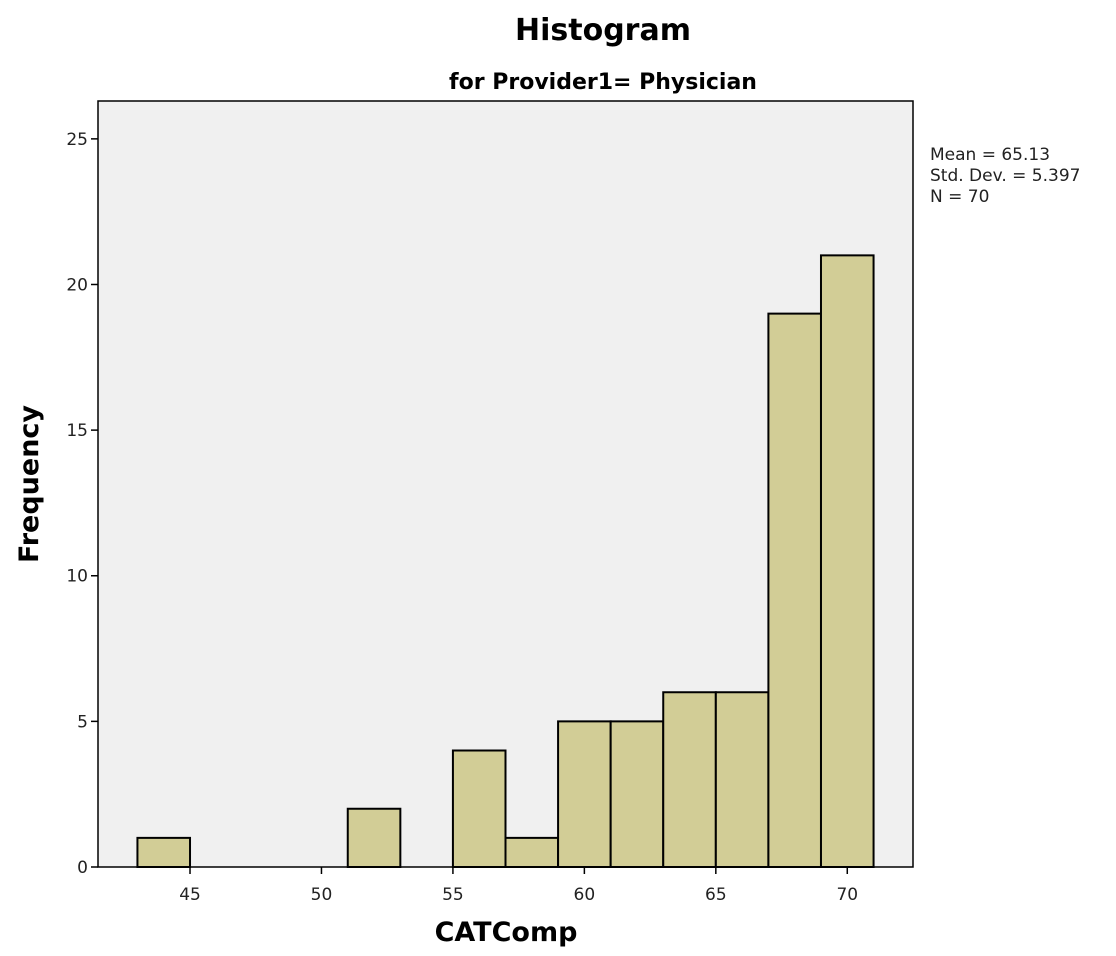 The image size is (1116, 956). Describe the element at coordinates (453, 895) in the screenshot. I see `x-tick-label-55: 55` at that location.